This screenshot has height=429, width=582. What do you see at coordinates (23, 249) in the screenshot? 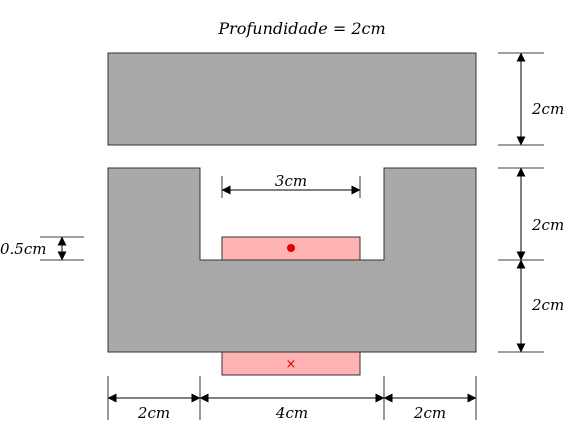
I see `dim-label-offset: 0.5cm` at bounding box center [23, 249].